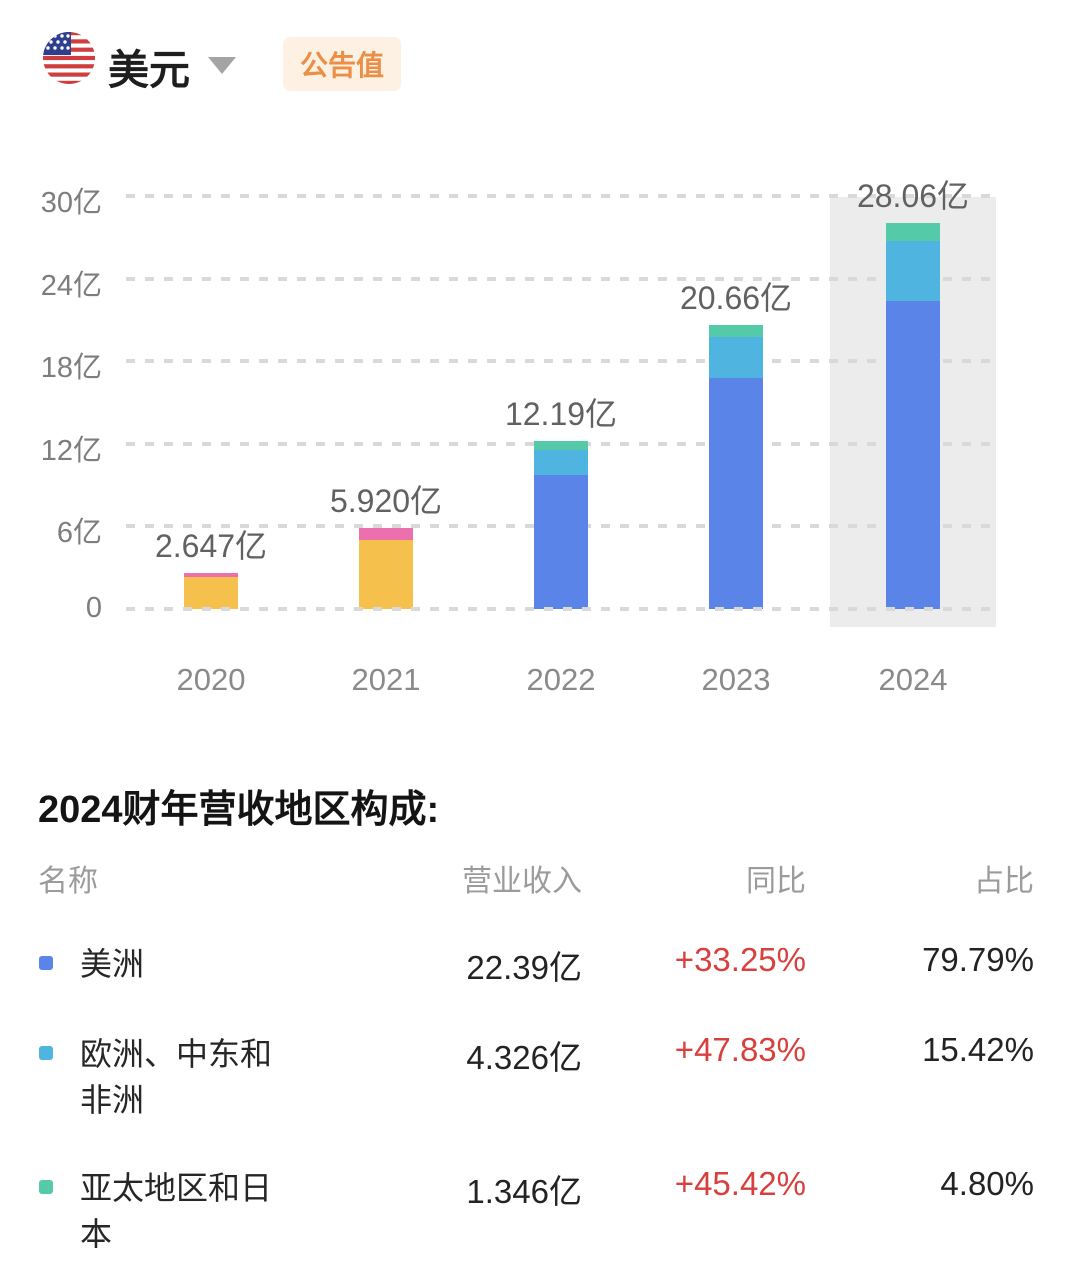 The width and height of the screenshot is (1080, 1272). What do you see at coordinates (913, 454) in the screenshot?
I see `bar-2024-segment-americas` at bounding box center [913, 454].